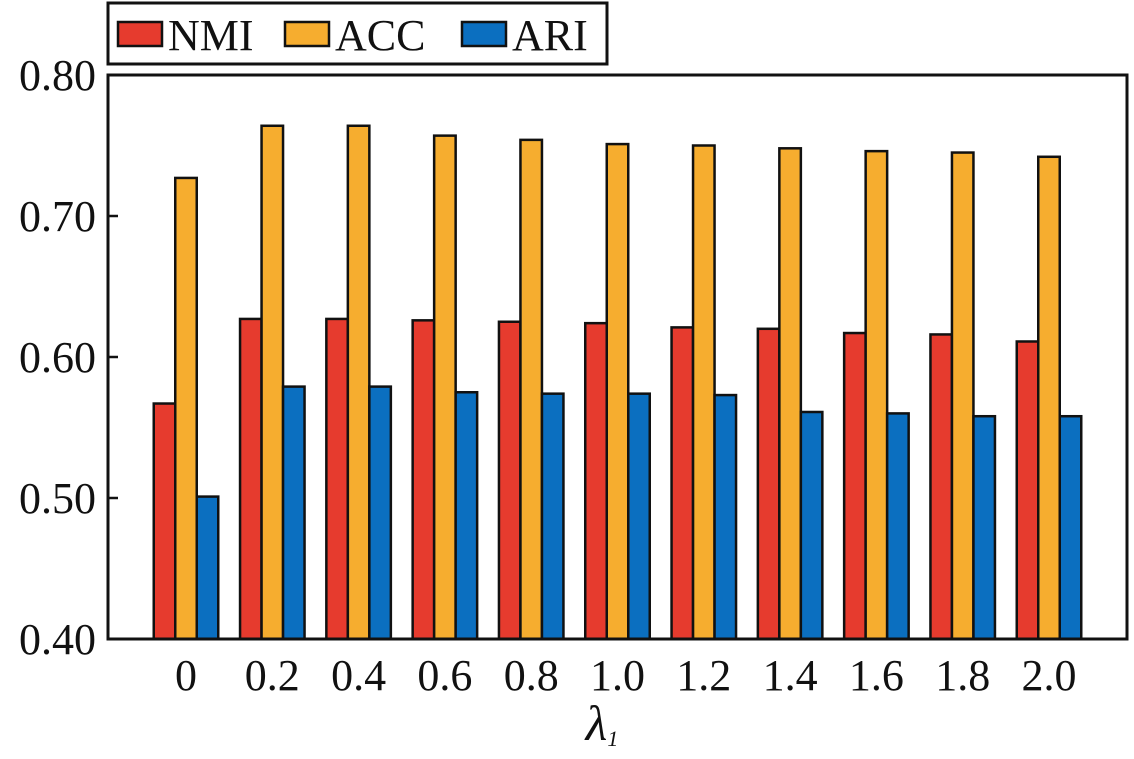 Image resolution: width=1134 pixels, height=759 pixels. What do you see at coordinates (293, 513) in the screenshot?
I see `bar-ari-0.2` at bounding box center [293, 513].